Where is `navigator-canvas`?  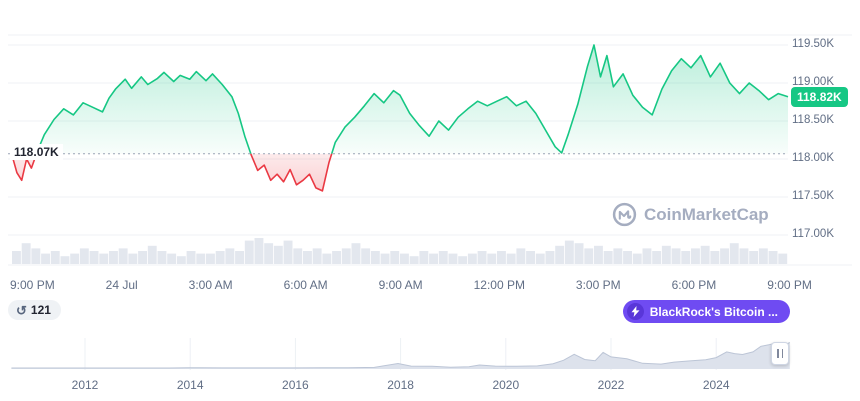 navigator-canvas is located at coordinates (401, 354).